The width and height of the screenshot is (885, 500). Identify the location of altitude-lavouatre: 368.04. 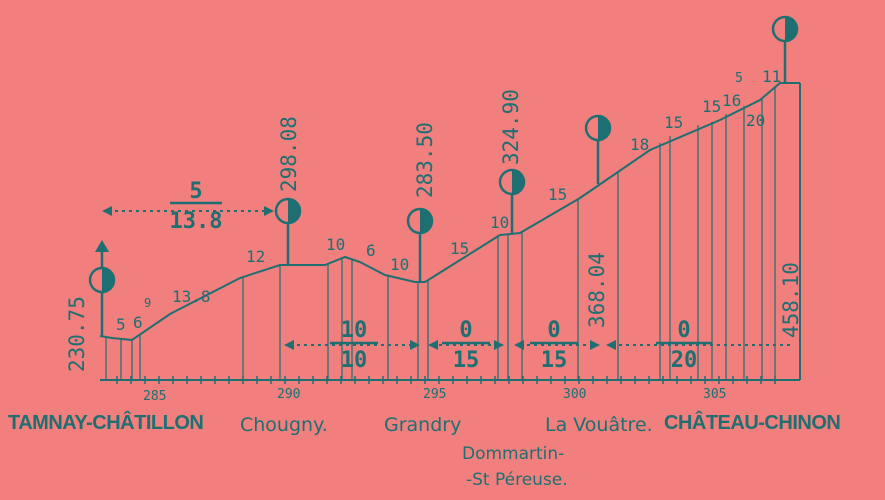
(597, 290).